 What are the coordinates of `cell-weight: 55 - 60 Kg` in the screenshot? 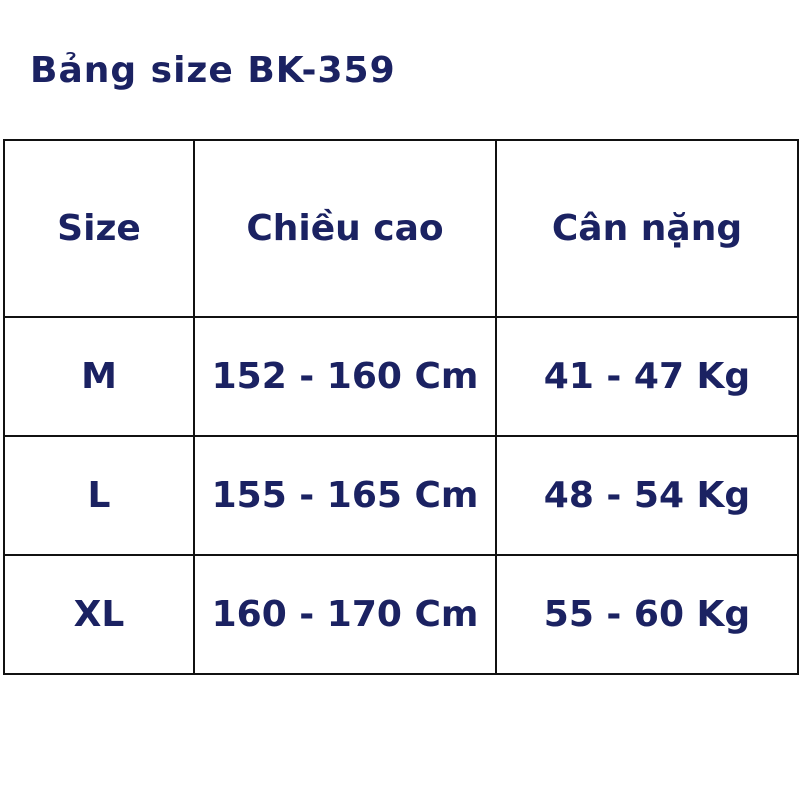 It's located at (647, 614).